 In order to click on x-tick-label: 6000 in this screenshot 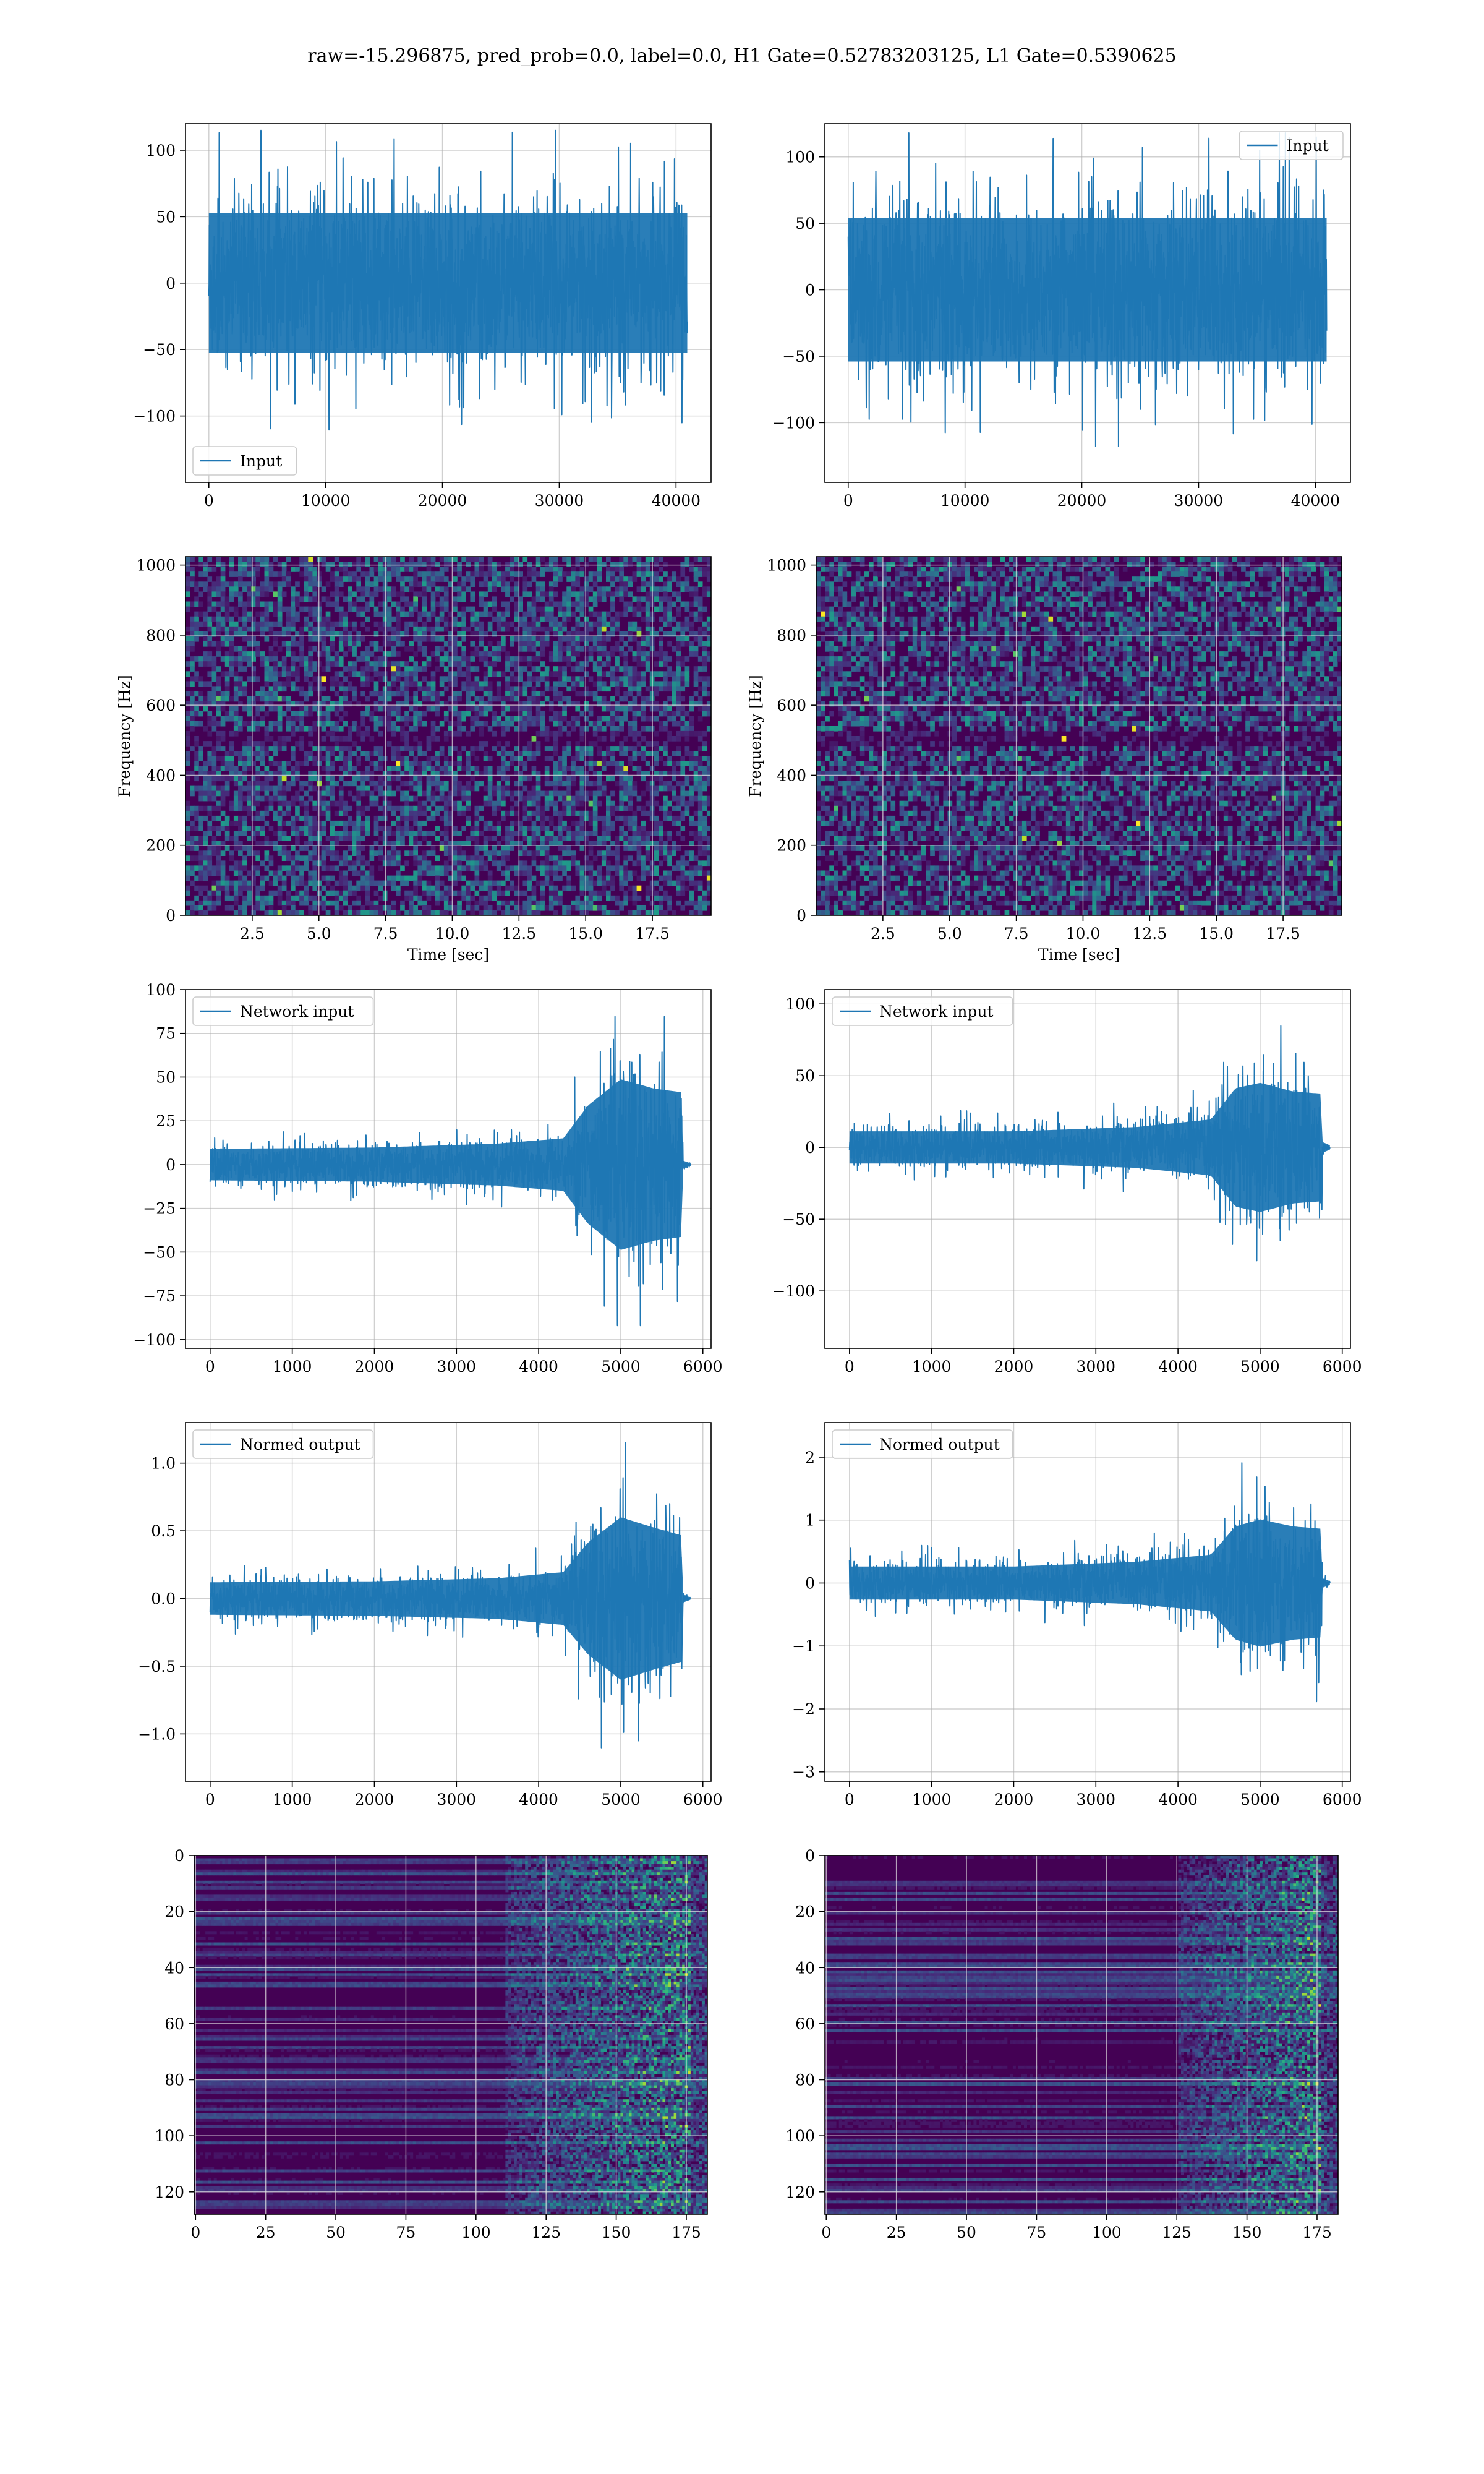, I will do `click(1342, 1367)`.